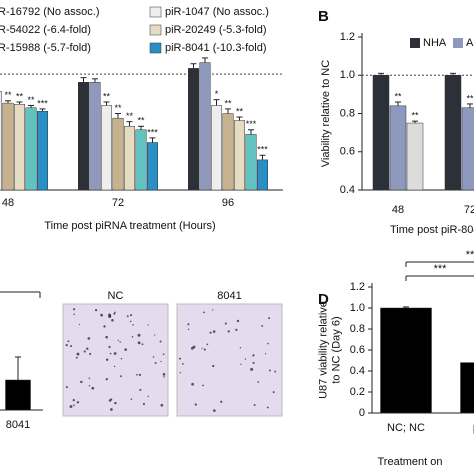  What do you see at coordinates (409, 462) in the screenshot?
I see `x-axis-label: Treatment on` at bounding box center [409, 462].